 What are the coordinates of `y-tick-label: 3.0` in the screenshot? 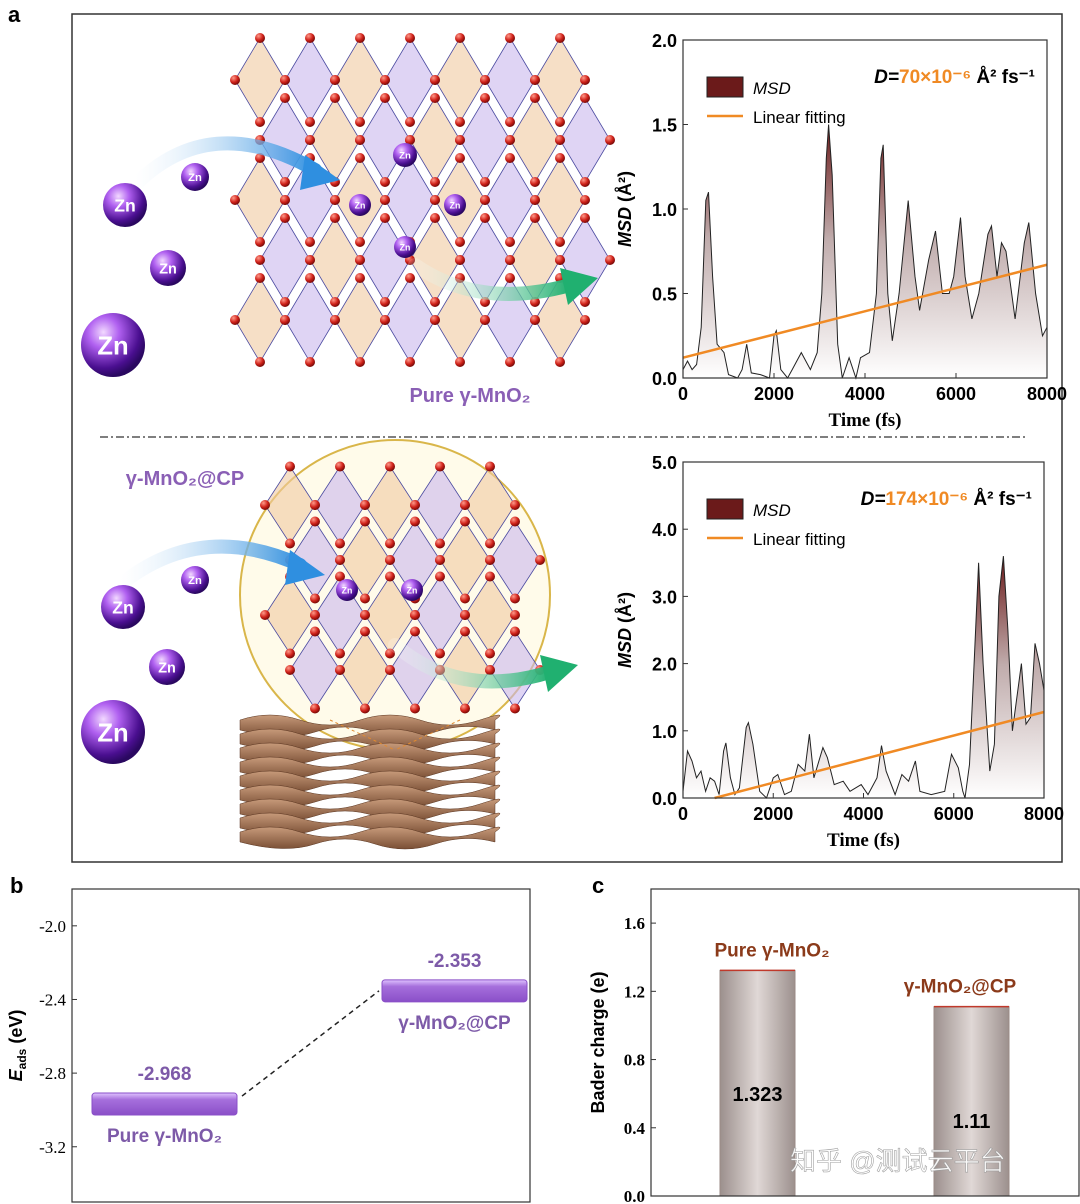 It's located at (664, 597).